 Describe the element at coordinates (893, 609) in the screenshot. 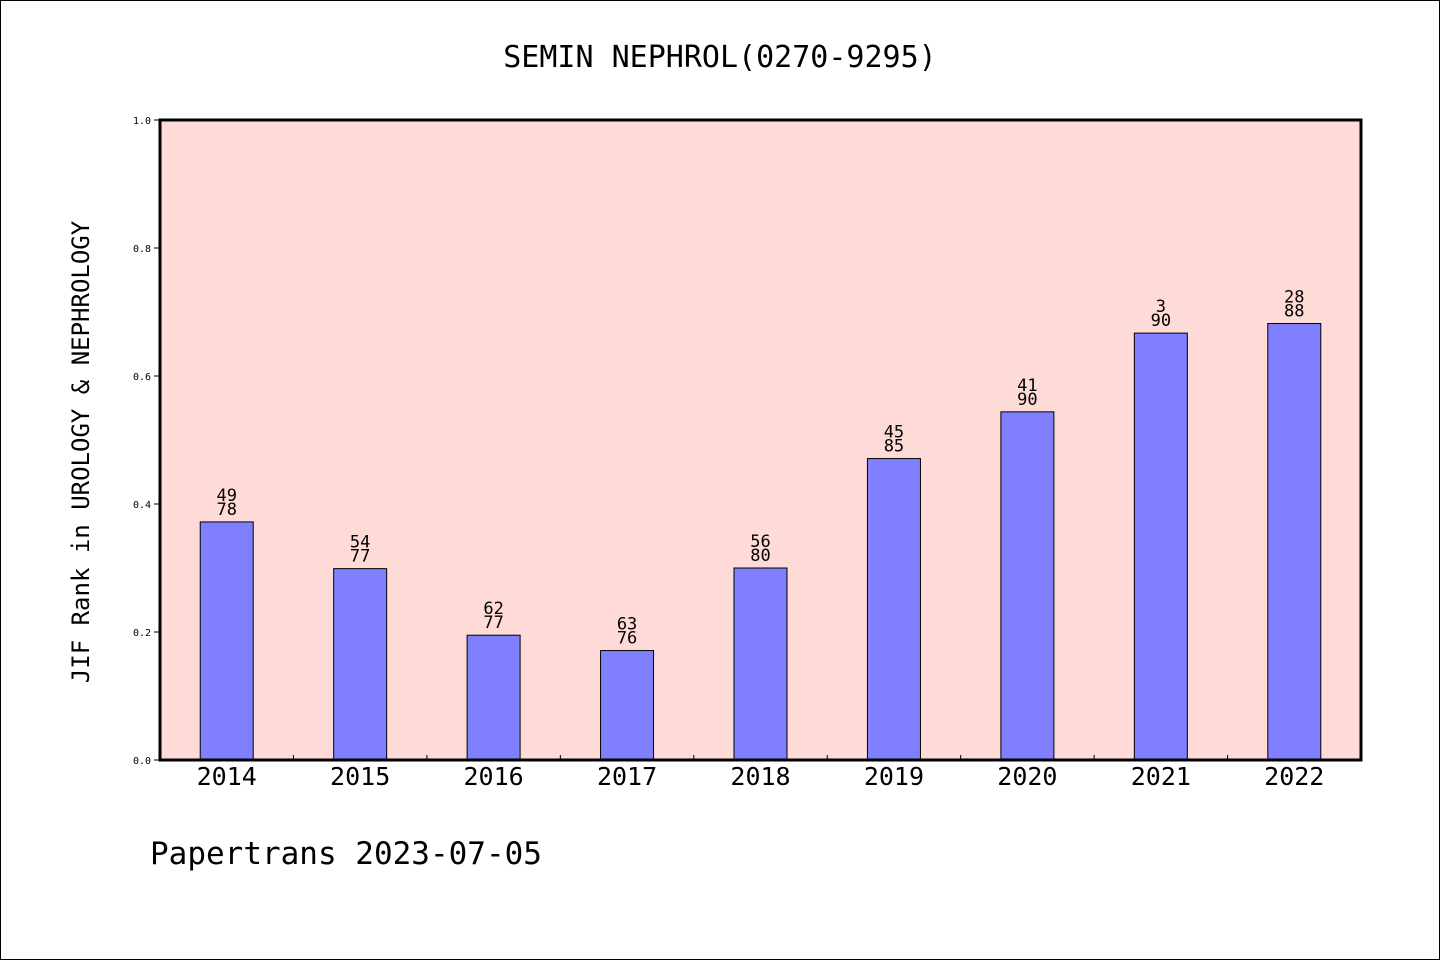

I see `bar-2019` at that location.